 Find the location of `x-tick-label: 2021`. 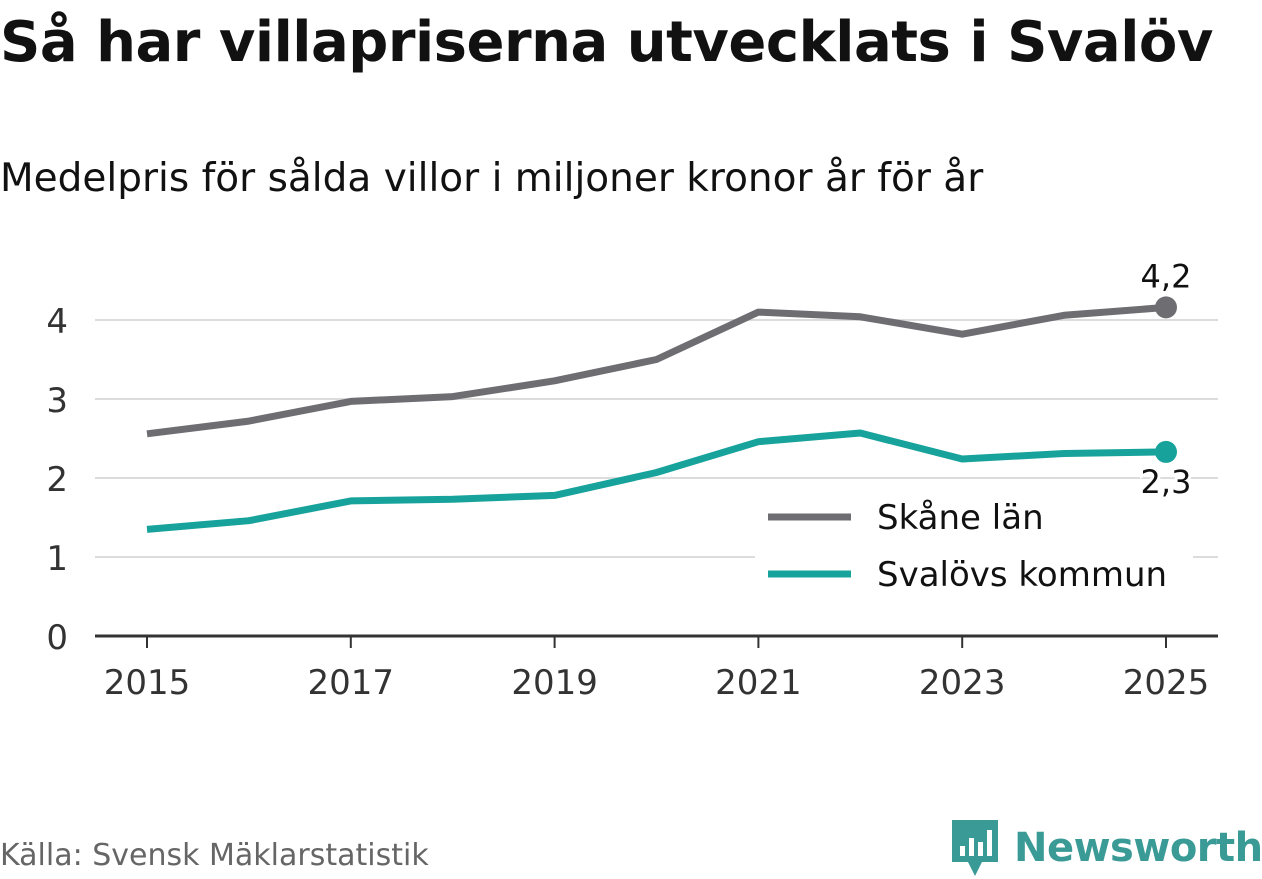

x-tick-label: 2021 is located at coordinates (758, 683).